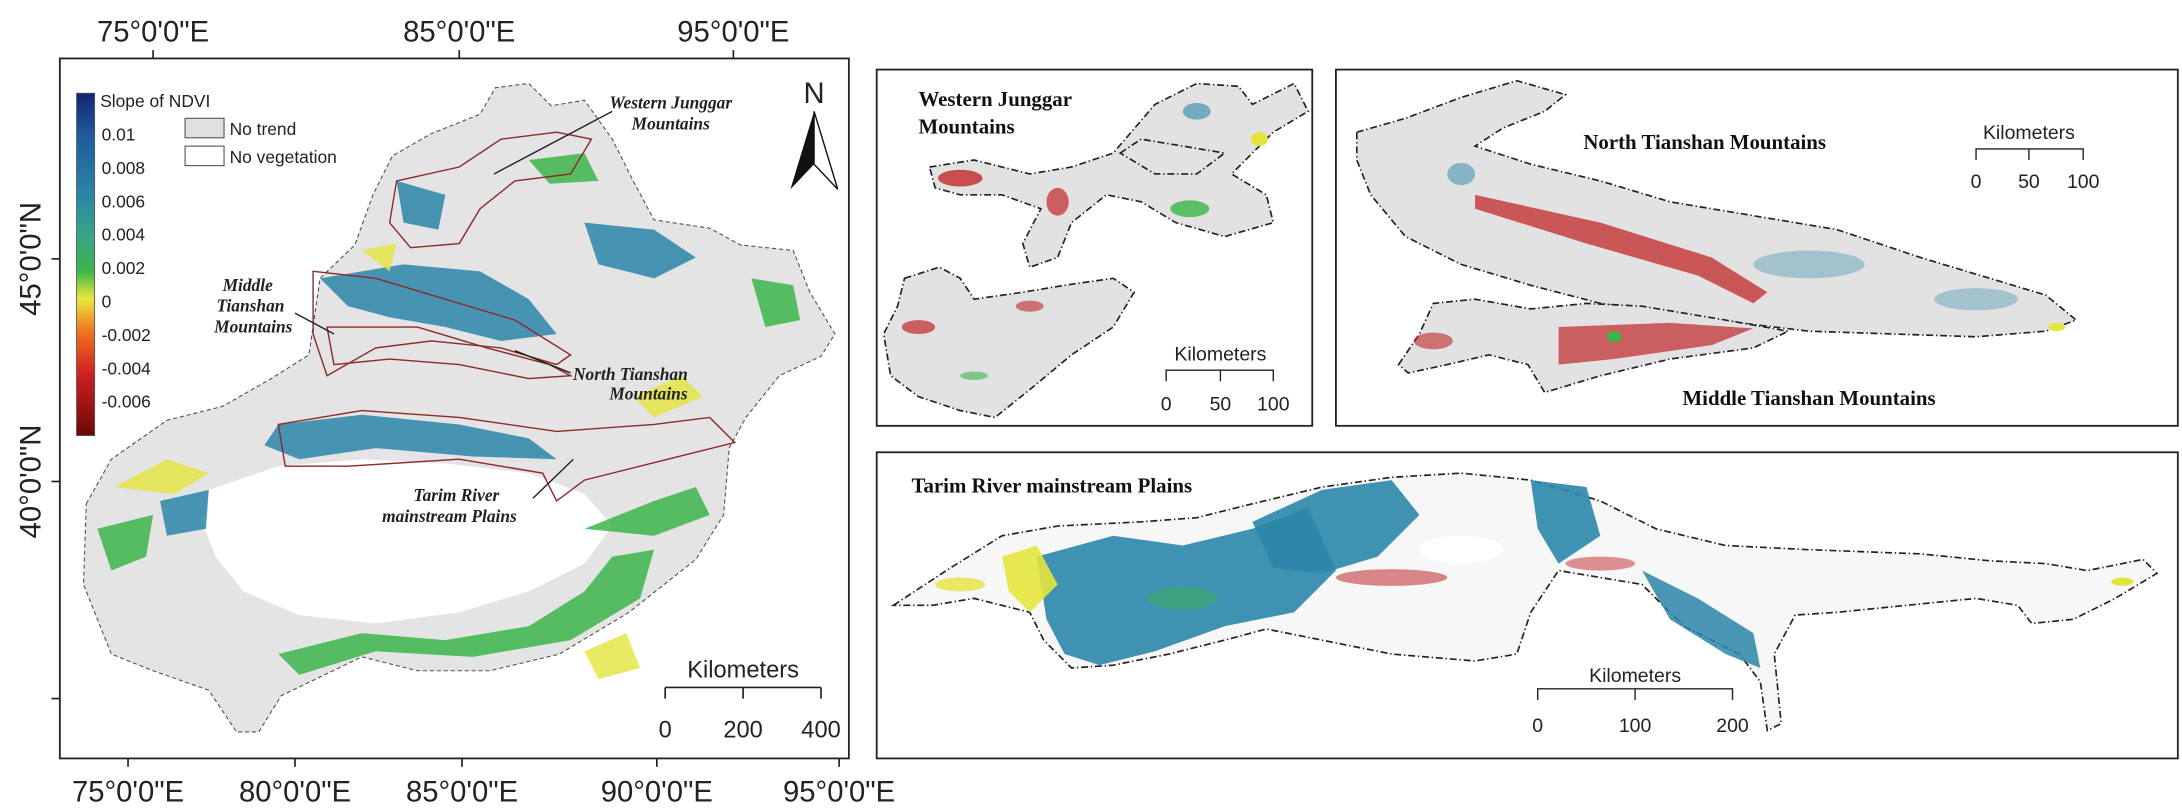 The width and height of the screenshot is (2182, 812). I want to click on bottom-axis-label: 95°0'0"E, so click(839, 793).